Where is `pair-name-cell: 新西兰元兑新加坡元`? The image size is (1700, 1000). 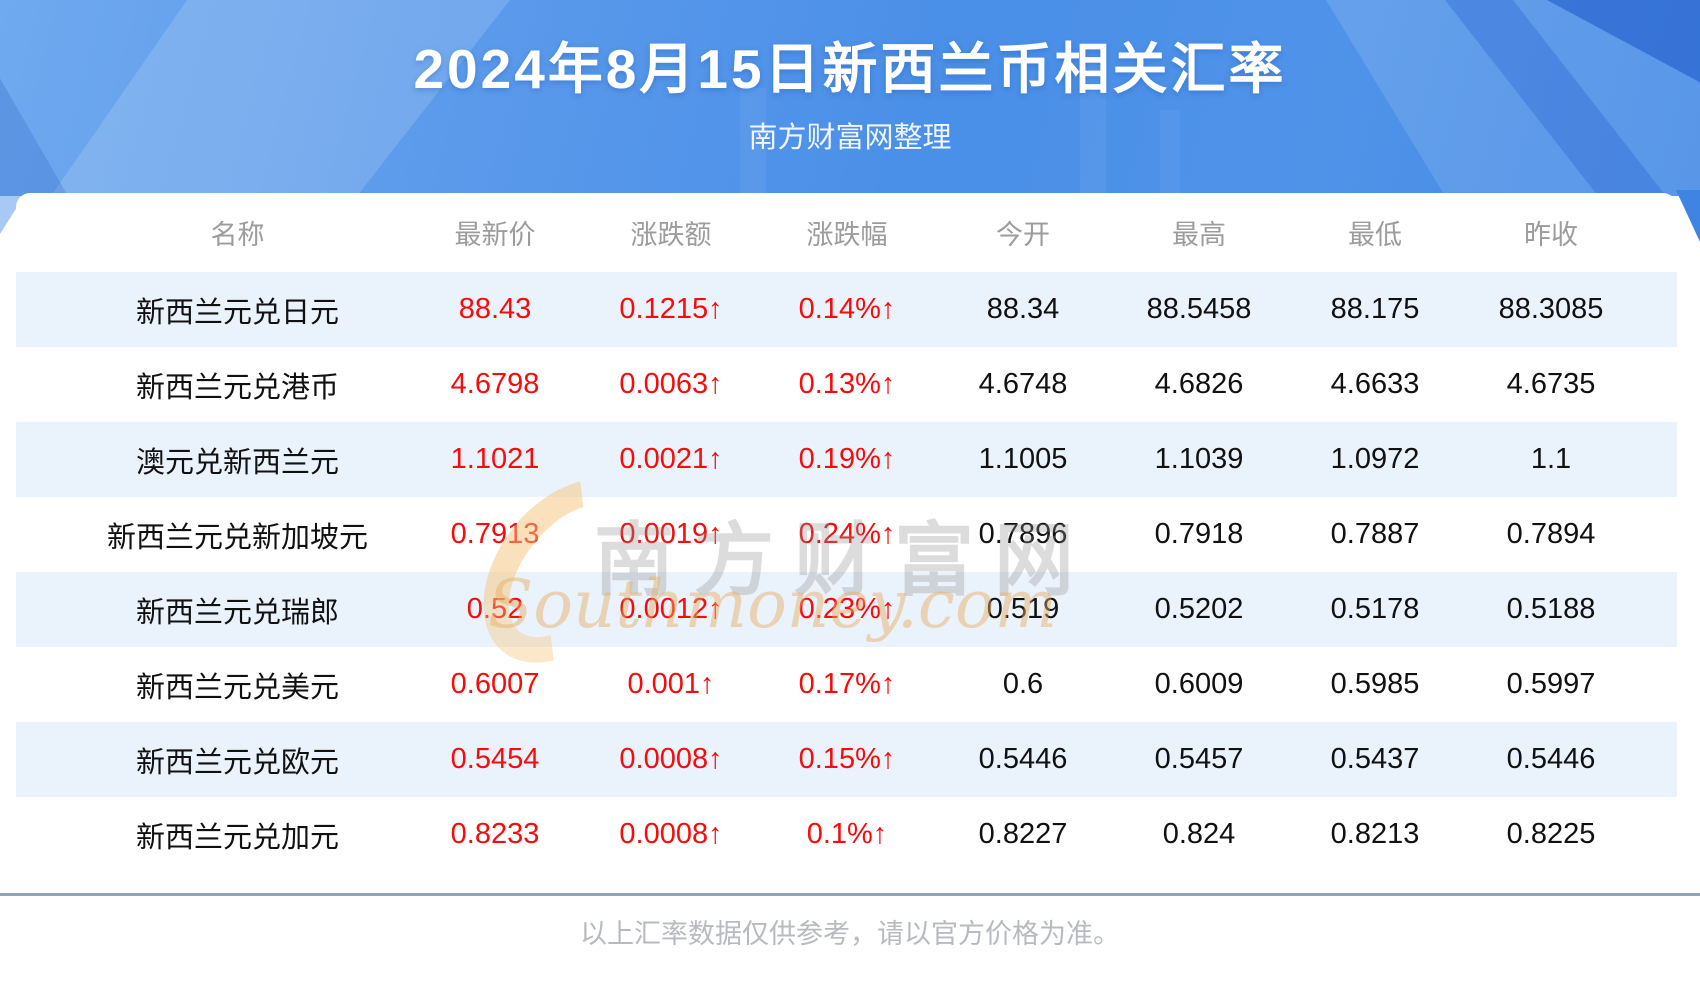
pair-name-cell: 新西兰元兑新加坡元 is located at coordinates (237, 537).